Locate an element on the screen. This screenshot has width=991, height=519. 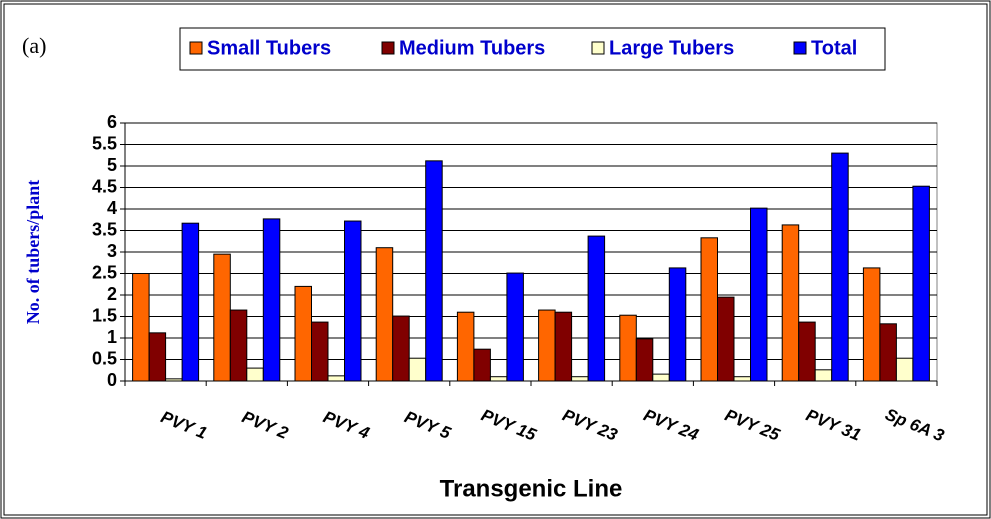
y-tick-label: 6 is located at coordinates (112, 122).